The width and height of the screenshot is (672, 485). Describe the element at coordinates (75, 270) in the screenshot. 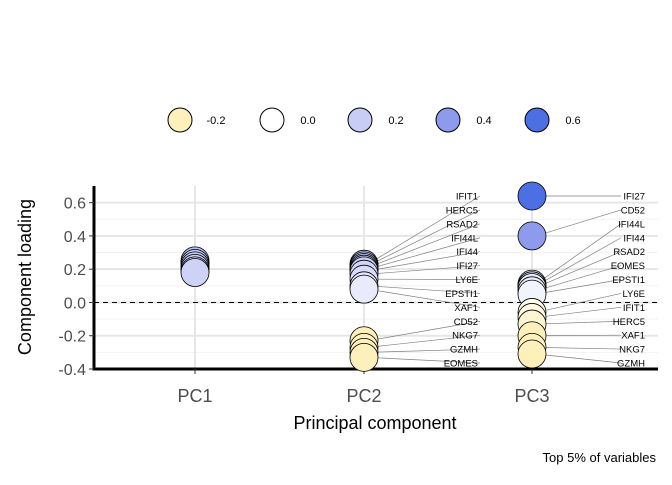

I see `y-tick-label: 0.2` at that location.